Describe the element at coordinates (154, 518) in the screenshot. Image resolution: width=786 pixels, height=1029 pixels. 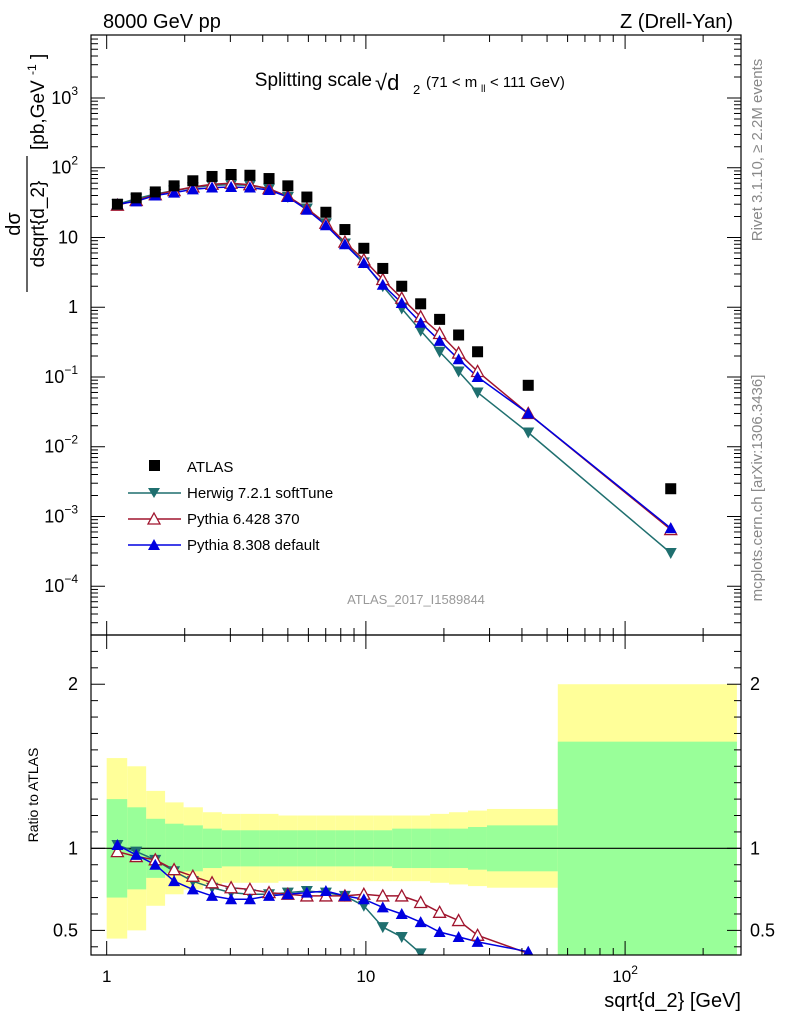
I see `legend-marker-pythia6` at that location.